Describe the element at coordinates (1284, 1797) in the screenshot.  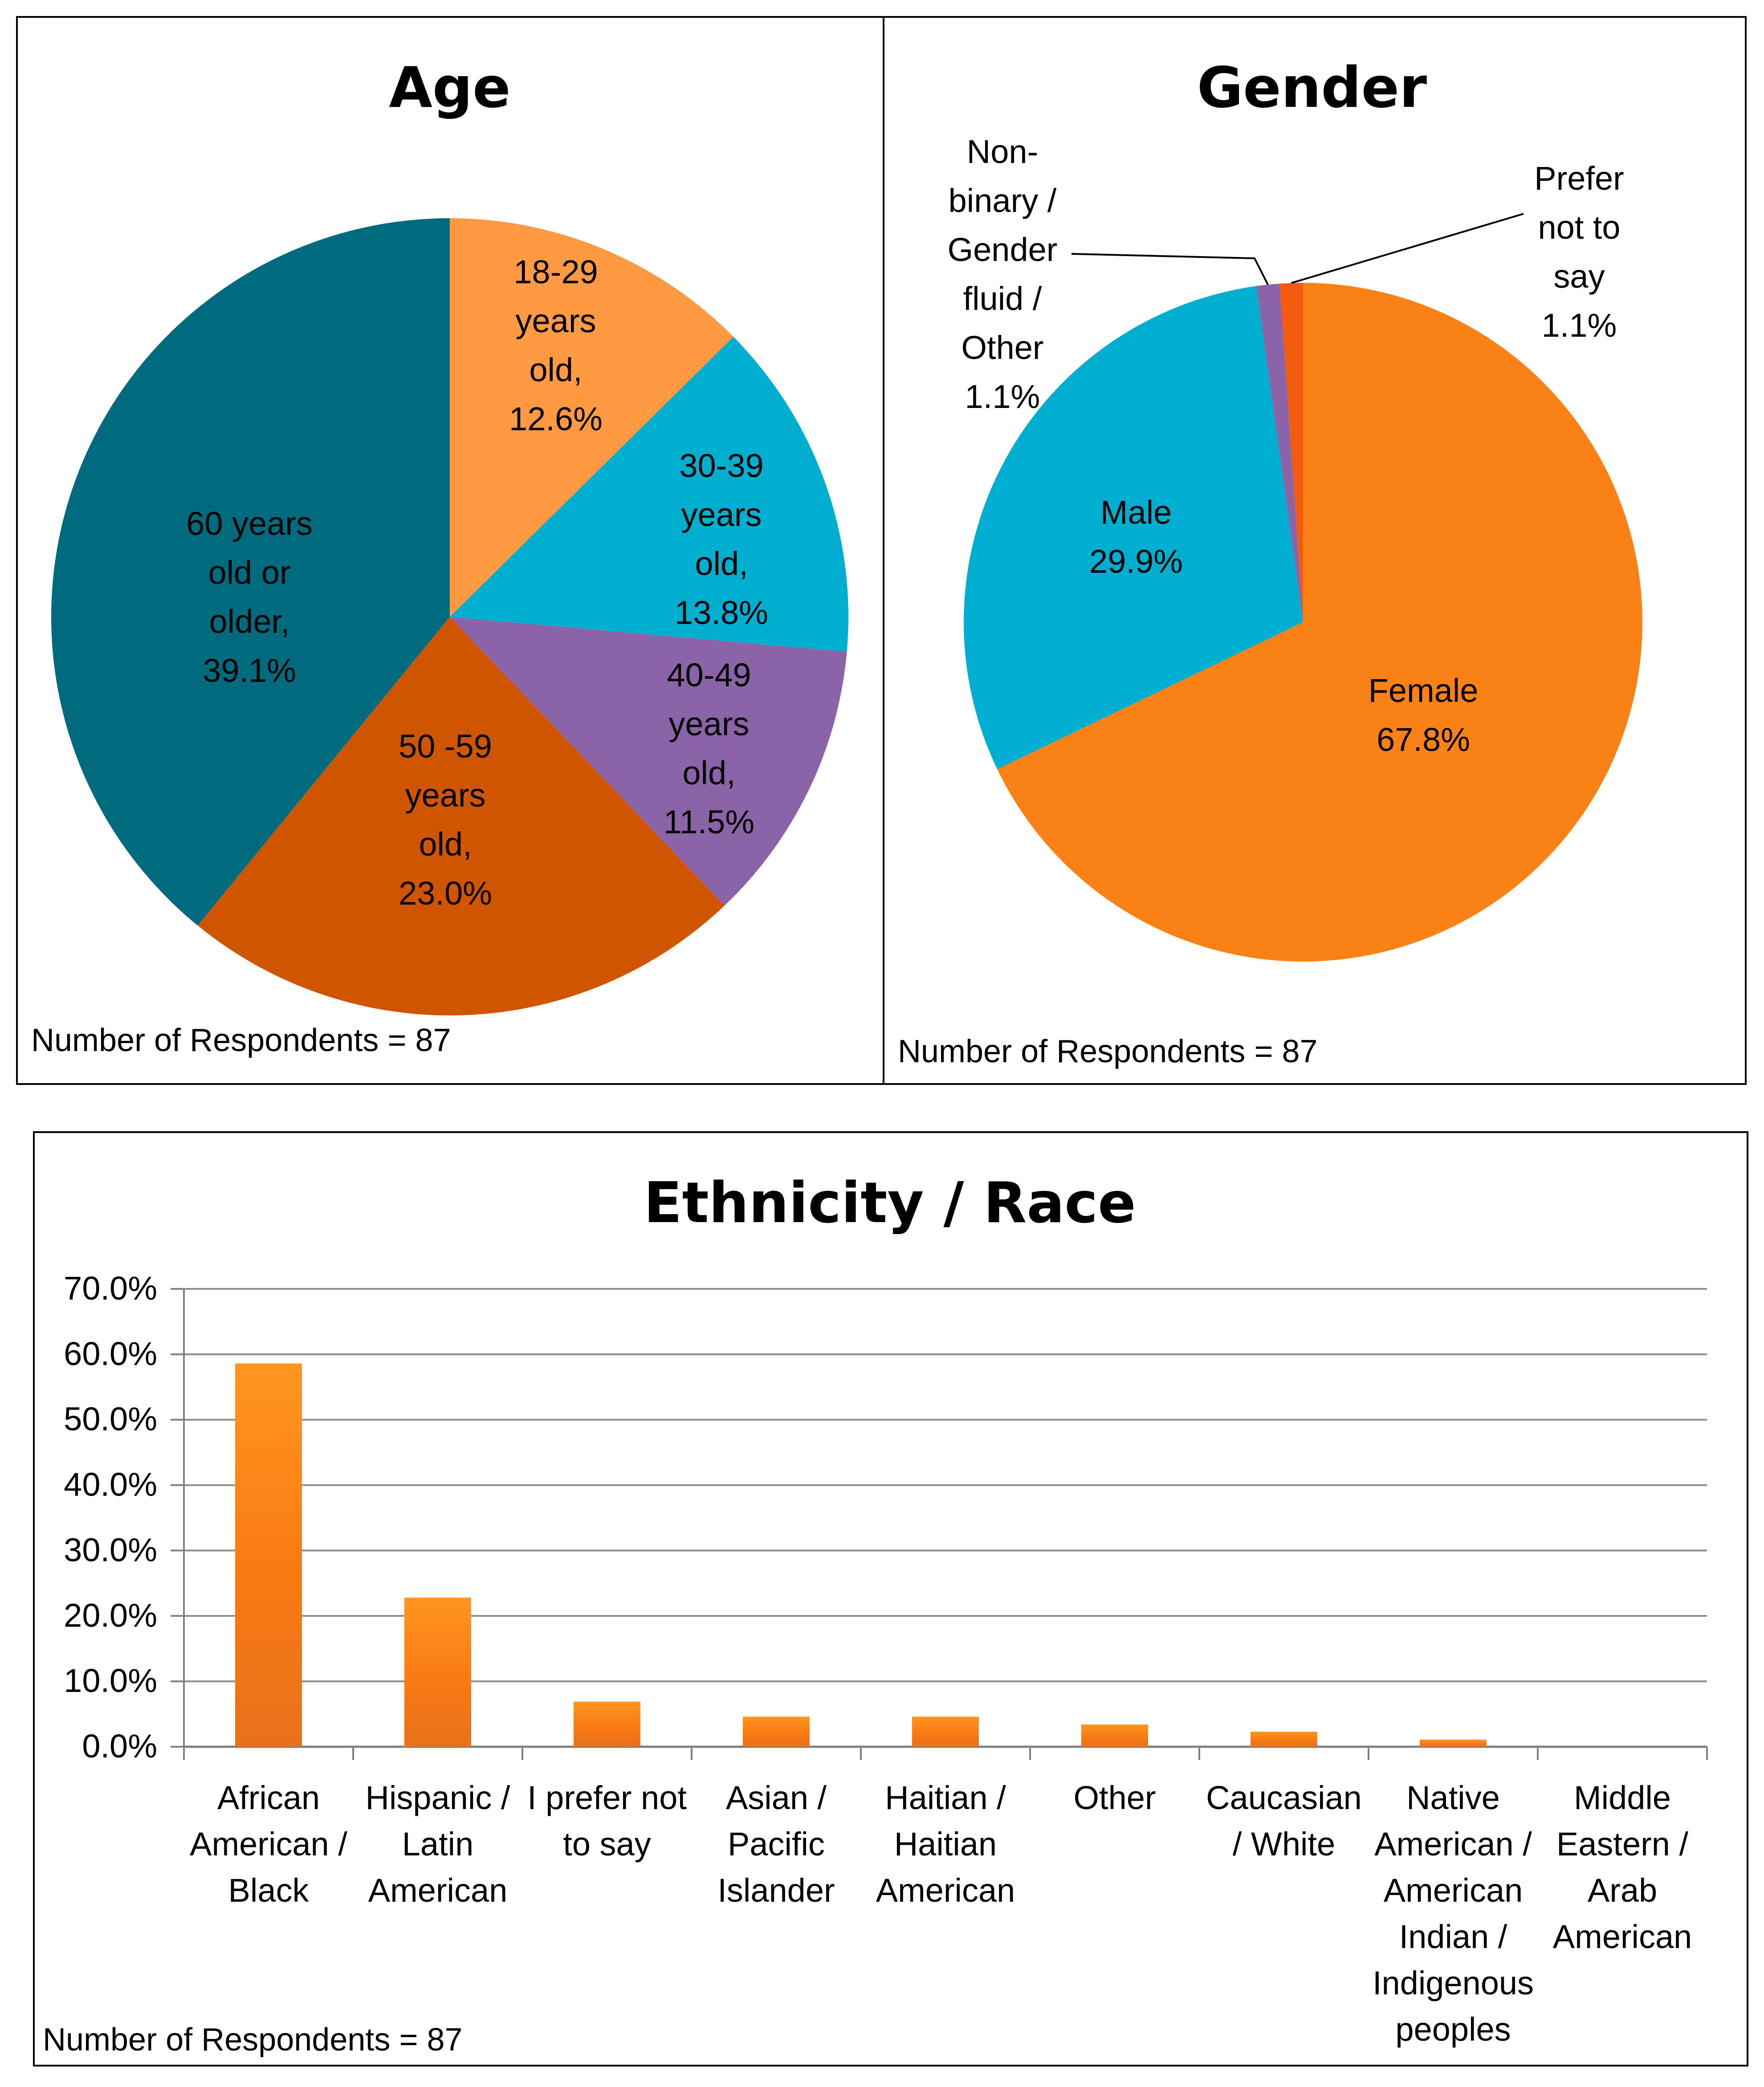
I see `x-category-label-line: Caucasian` at that location.